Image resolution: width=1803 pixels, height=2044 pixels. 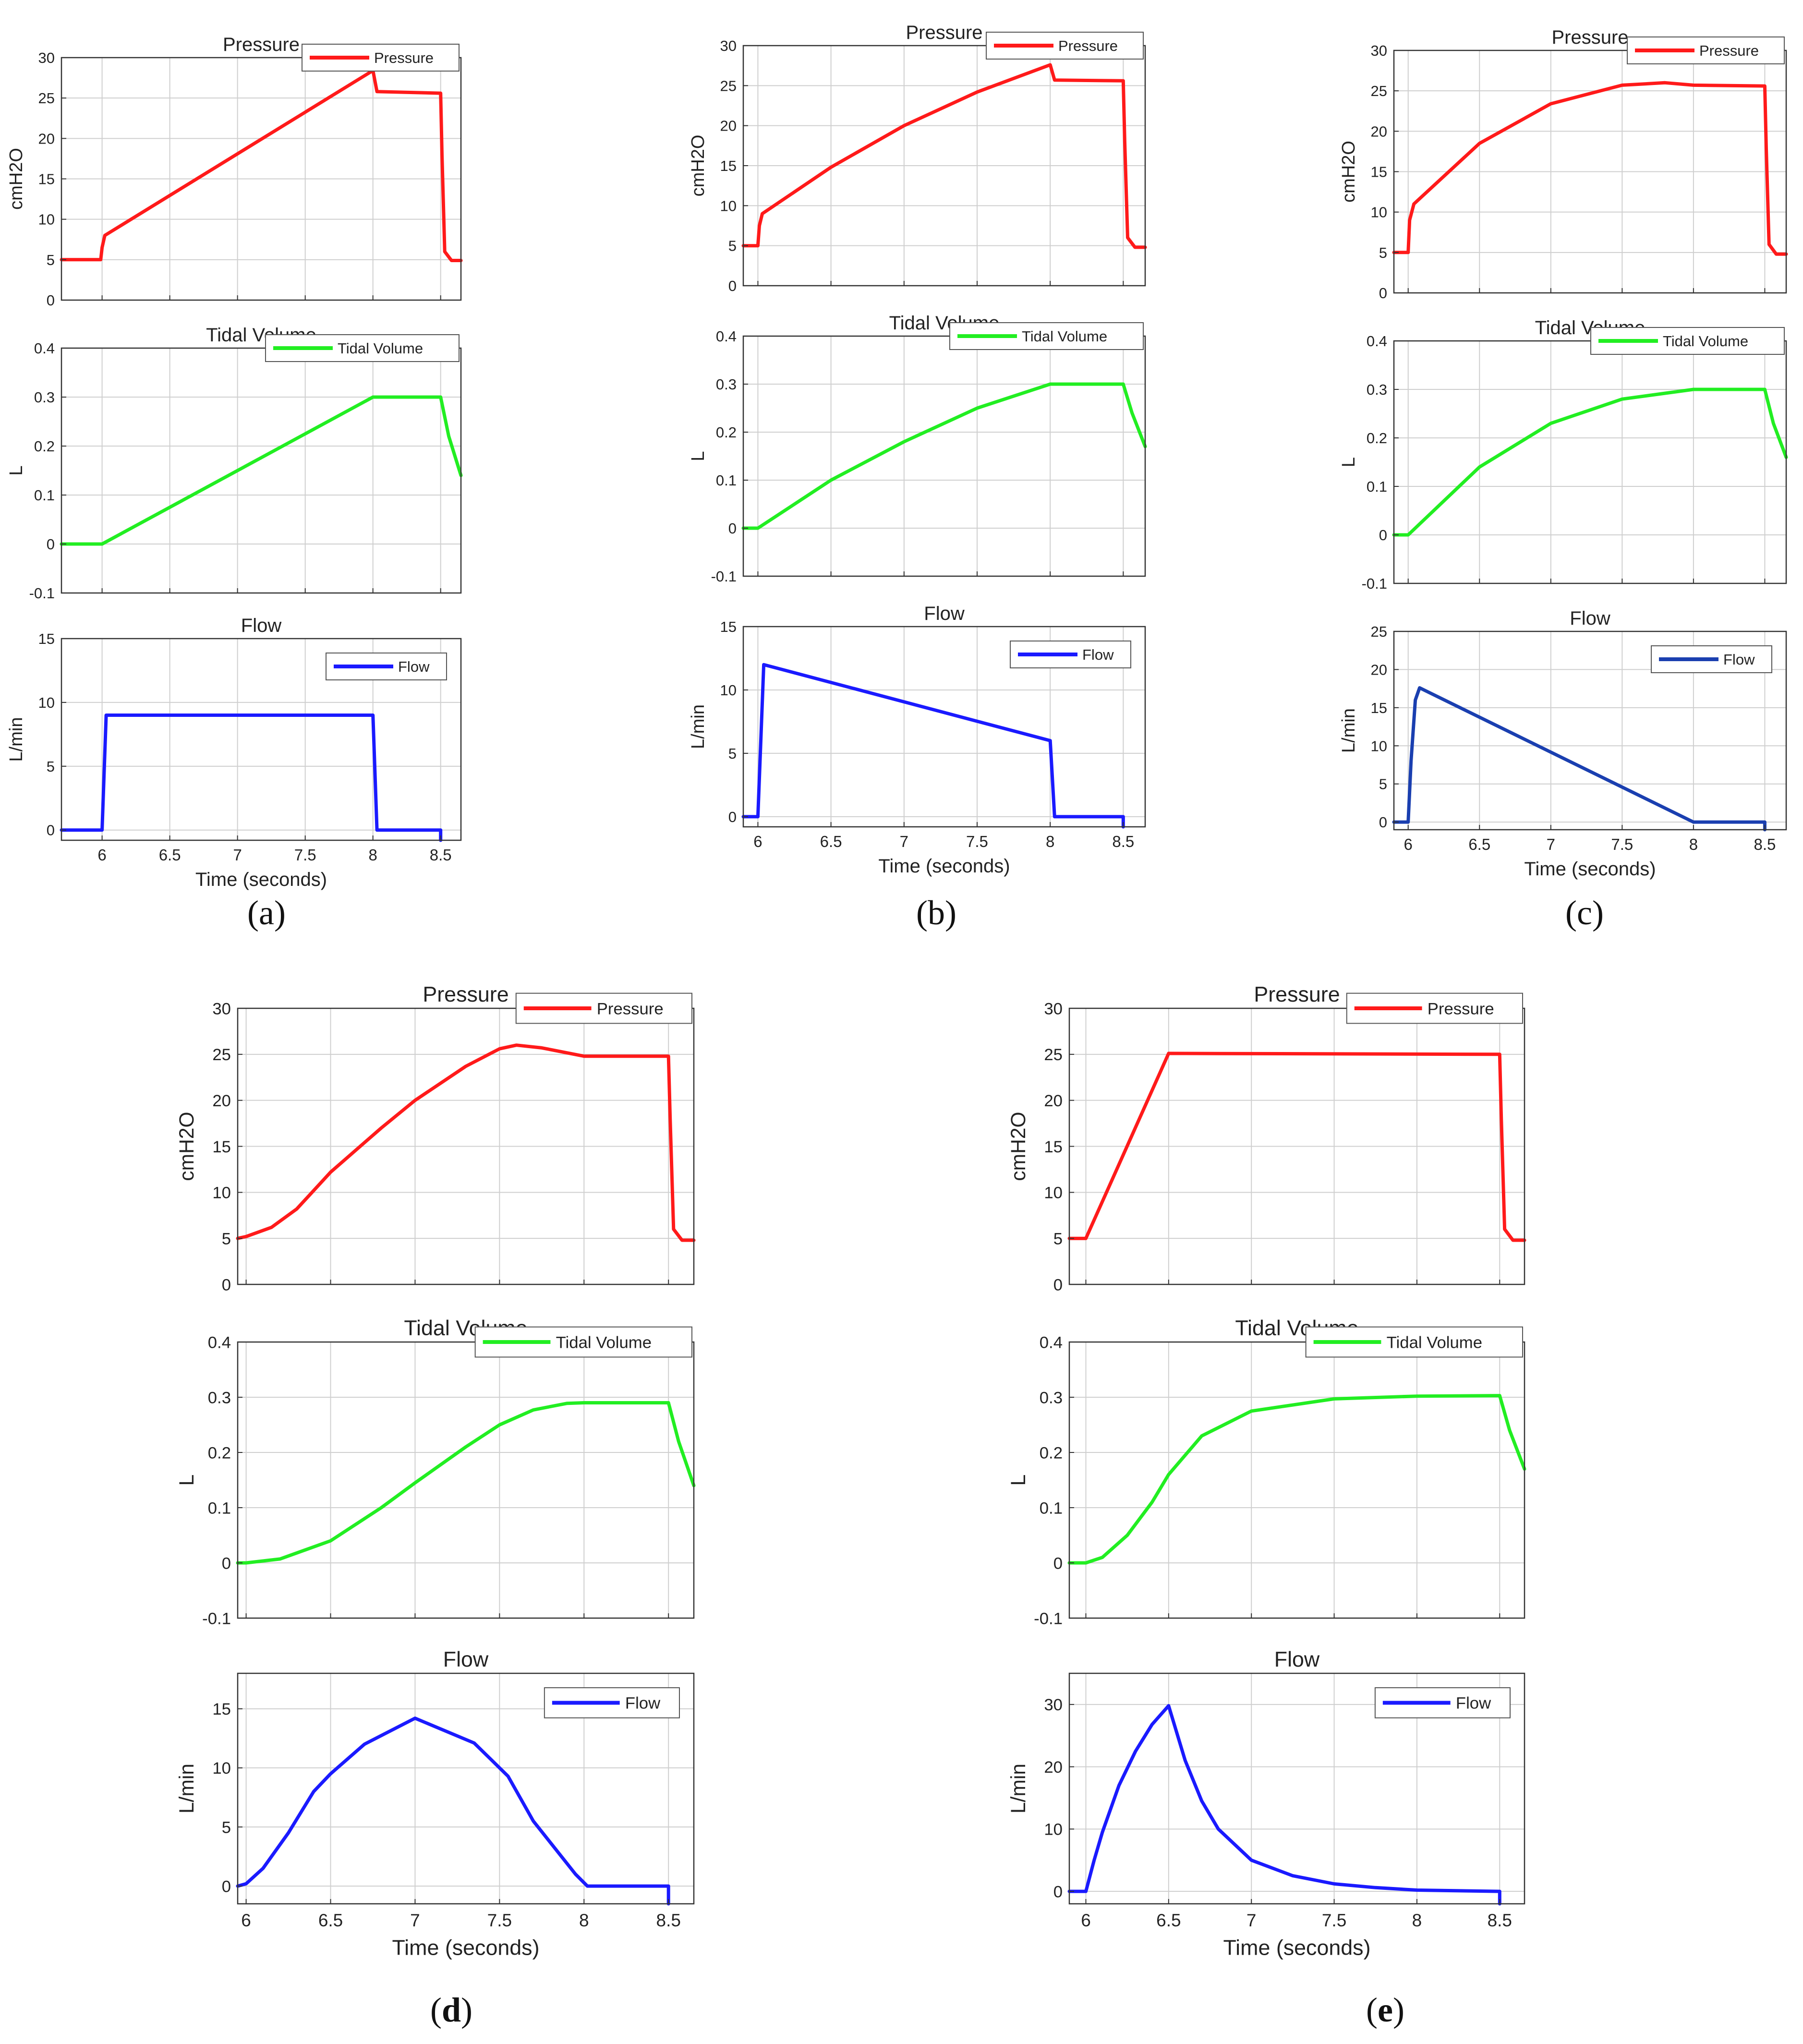 What do you see at coordinates (1705, 341) in the screenshot?
I see `legend-label: Tidal Volume` at bounding box center [1705, 341].